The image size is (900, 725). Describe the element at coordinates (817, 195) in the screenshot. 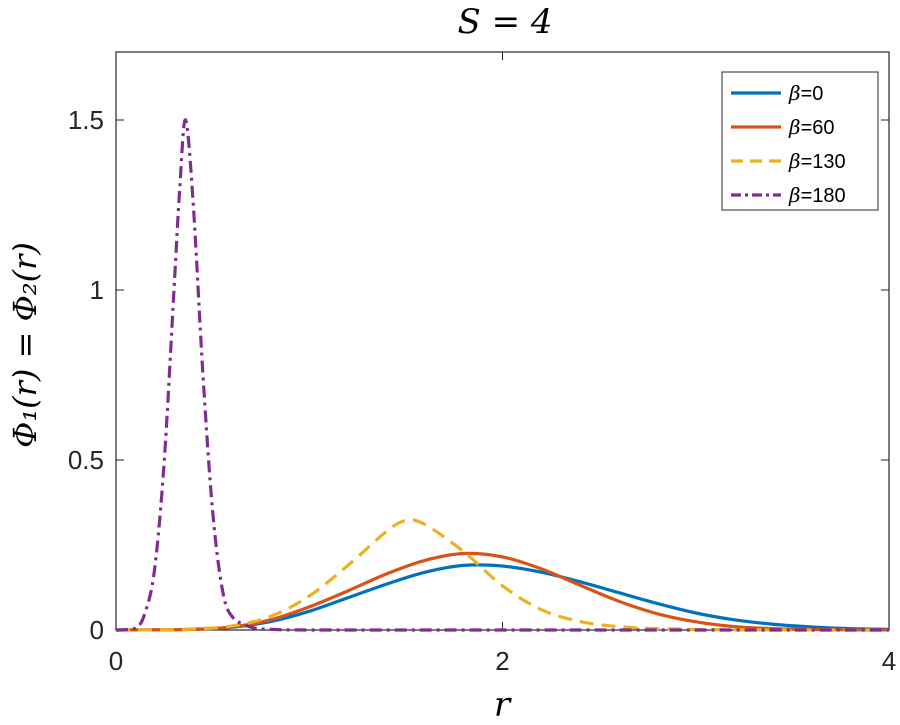

I see `legend-label-3: β=180` at that location.